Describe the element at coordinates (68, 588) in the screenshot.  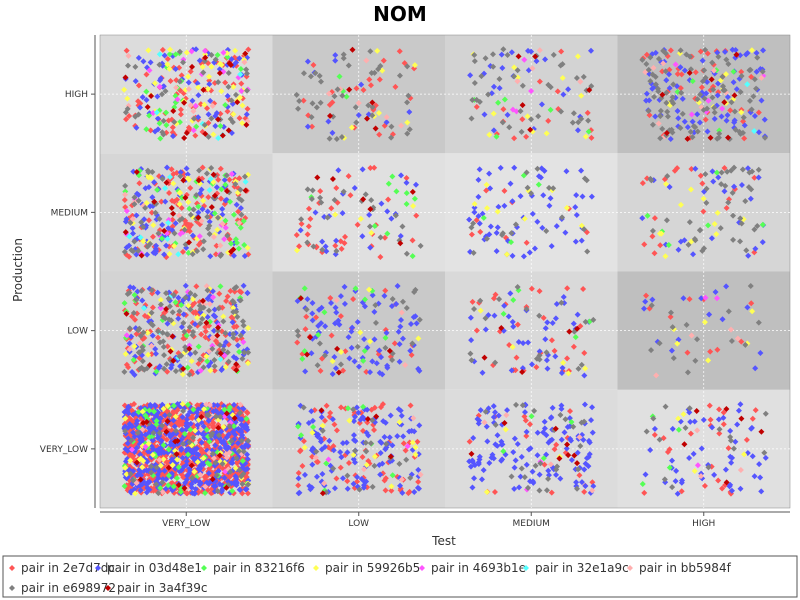
I see `legend-label: pair in e698972` at that location.